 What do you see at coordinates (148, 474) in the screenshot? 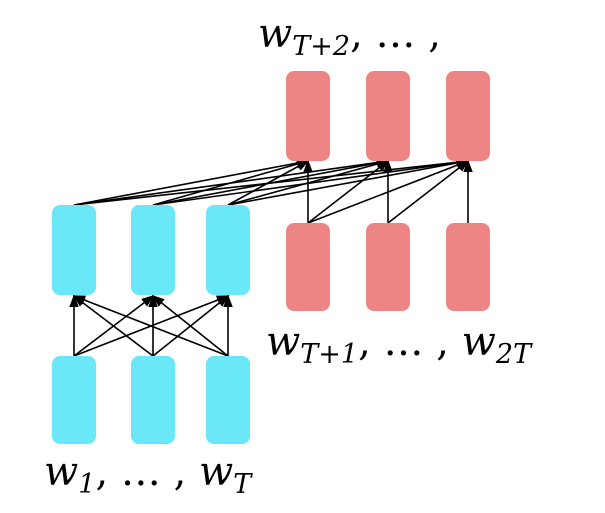
I see `label-input-sequence: w1, … , wT` at bounding box center [148, 474].